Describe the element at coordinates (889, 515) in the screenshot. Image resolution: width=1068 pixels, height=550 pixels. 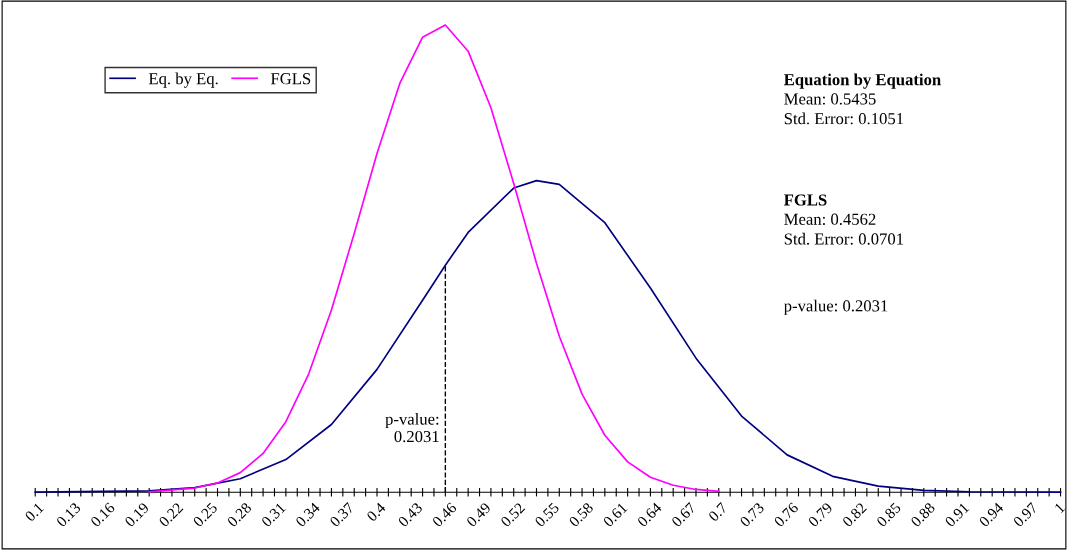
I see `x-tick-label: 0.85` at that location.